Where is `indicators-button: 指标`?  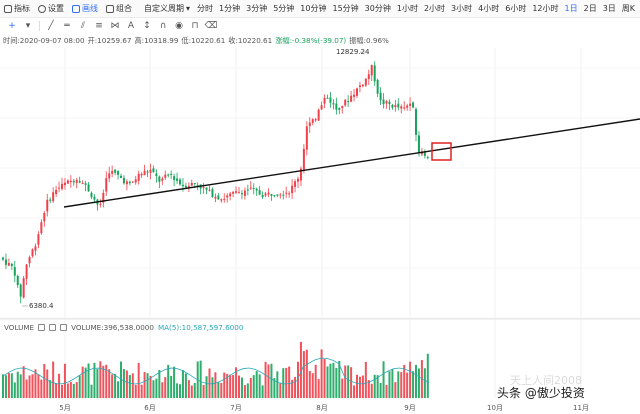
indicators-button: 指标 is located at coordinates (17, 8).